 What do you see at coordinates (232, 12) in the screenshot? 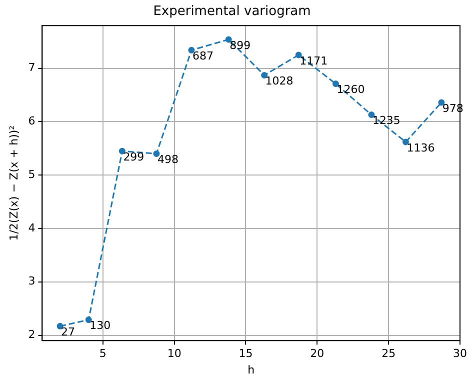
I see `chart-title: Experimental variogram` at bounding box center [232, 12].